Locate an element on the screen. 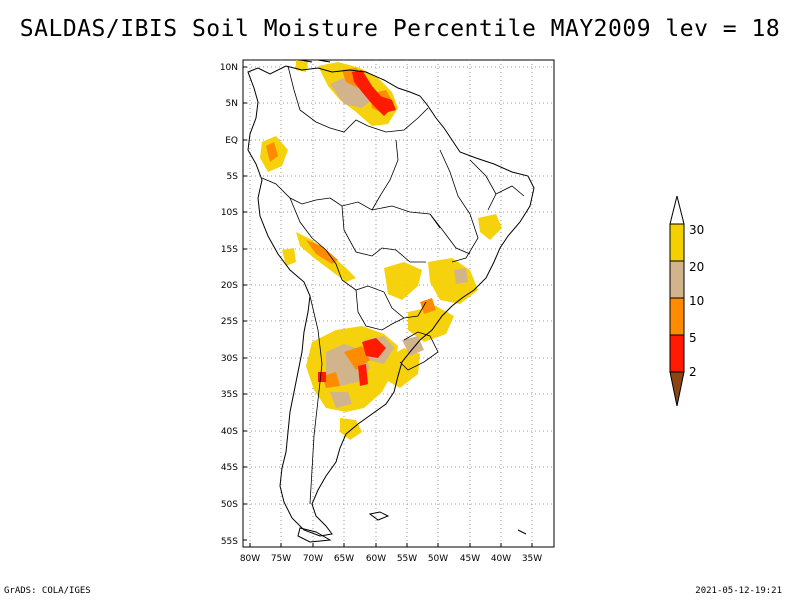 The image size is (800, 600). lon-label: 70W is located at coordinates (313, 559).